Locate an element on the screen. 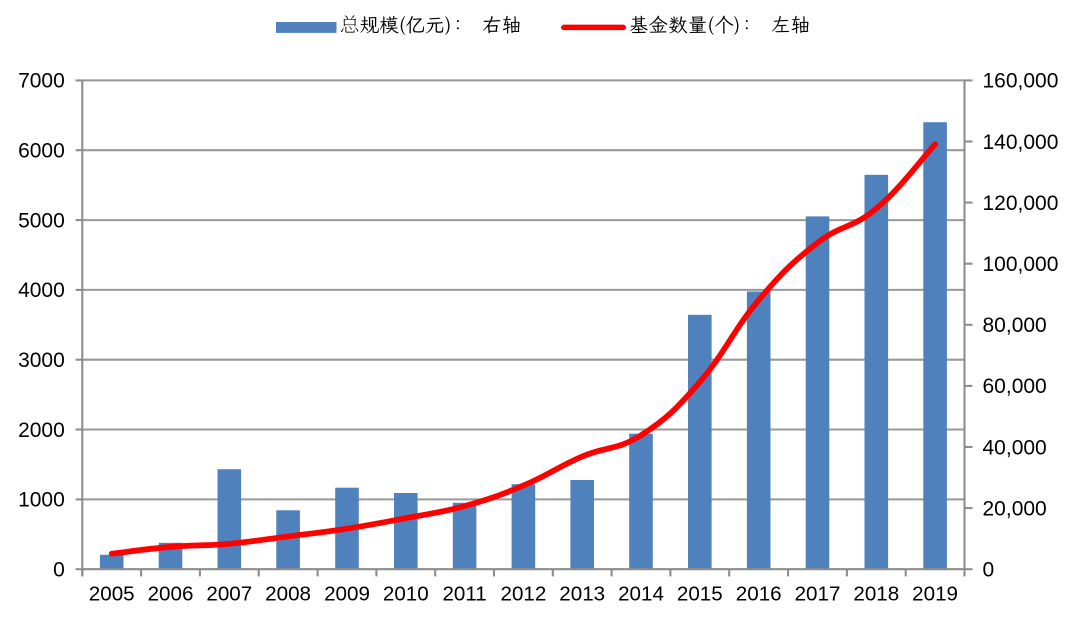  svg-text: 20,000 is located at coordinates (1015, 508).